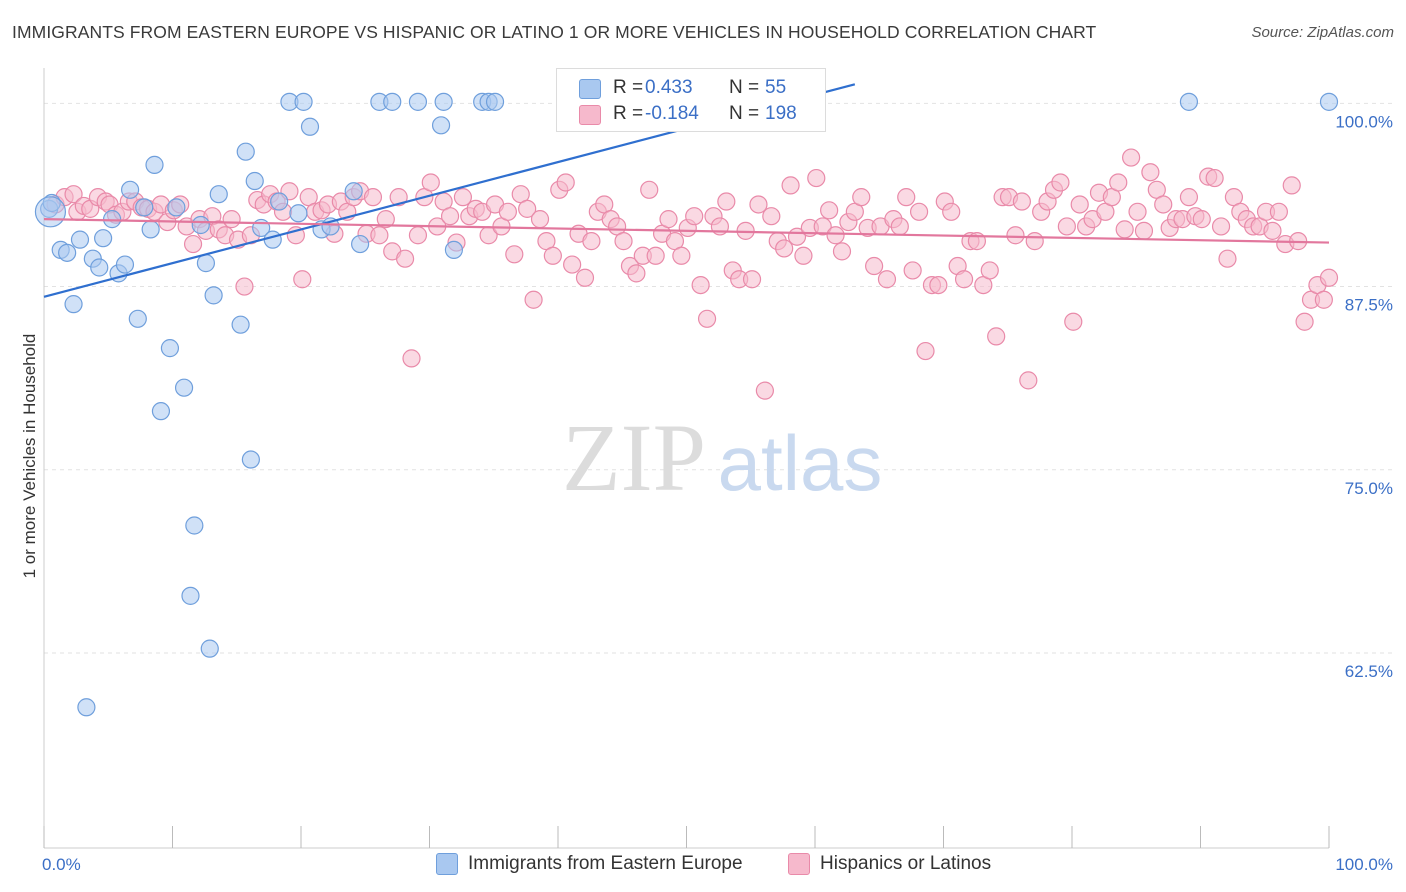  I want to click on y-tick-label: 100.0%, so click(1364, 121).